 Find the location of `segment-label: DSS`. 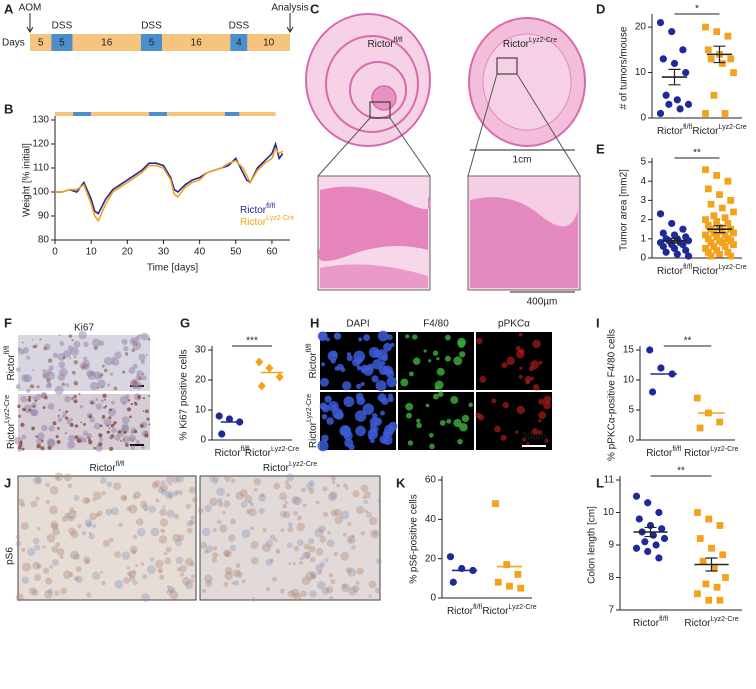

segment-label: DSS is located at coordinates (62, 26).